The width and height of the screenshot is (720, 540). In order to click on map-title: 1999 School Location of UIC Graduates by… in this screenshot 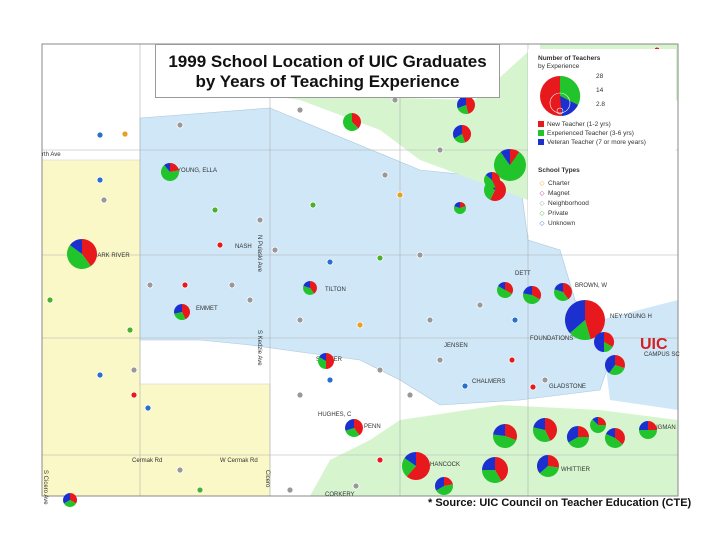, I will do `click(327, 71)`.